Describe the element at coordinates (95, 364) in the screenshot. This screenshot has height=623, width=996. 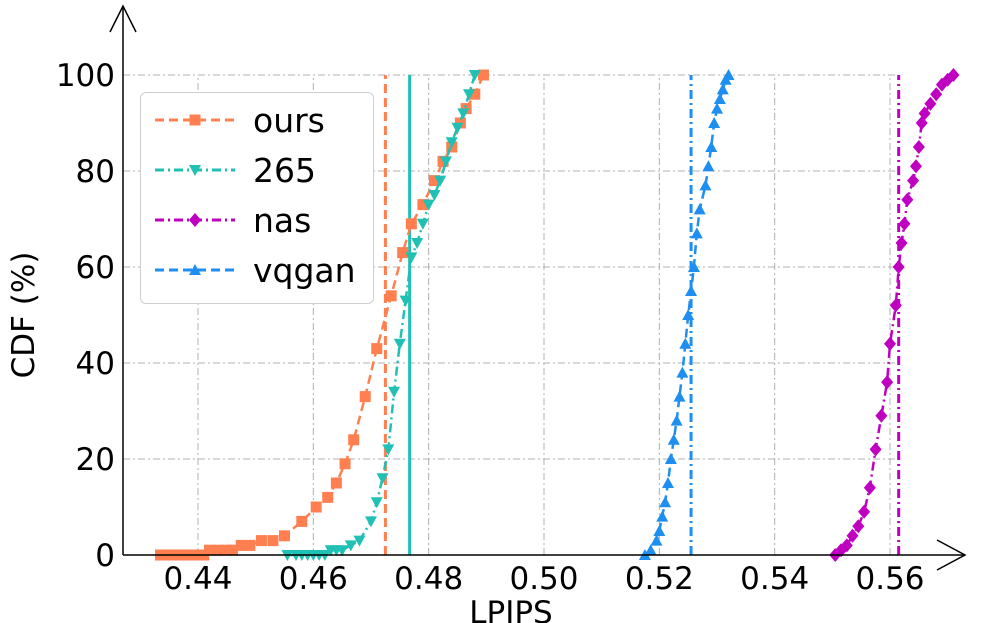
I see `y-tick-label: 40` at that location.